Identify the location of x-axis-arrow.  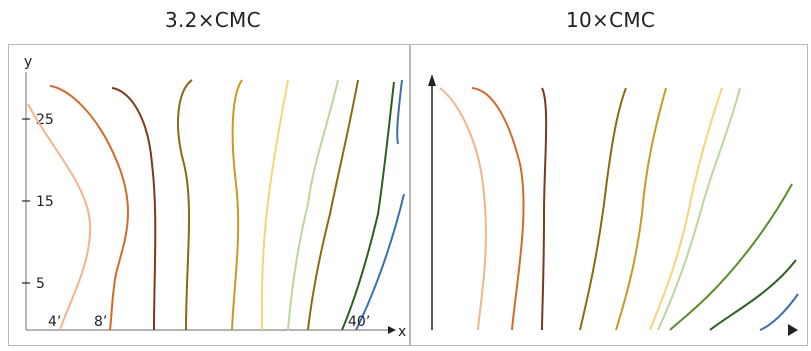
(392, 330).